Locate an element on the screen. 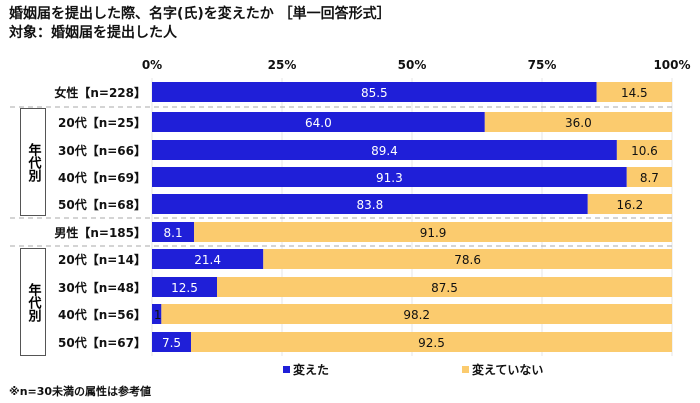 This screenshot has height=403, width=700. footnote: ※n=30未満の属性は参考値 is located at coordinates (80, 391).